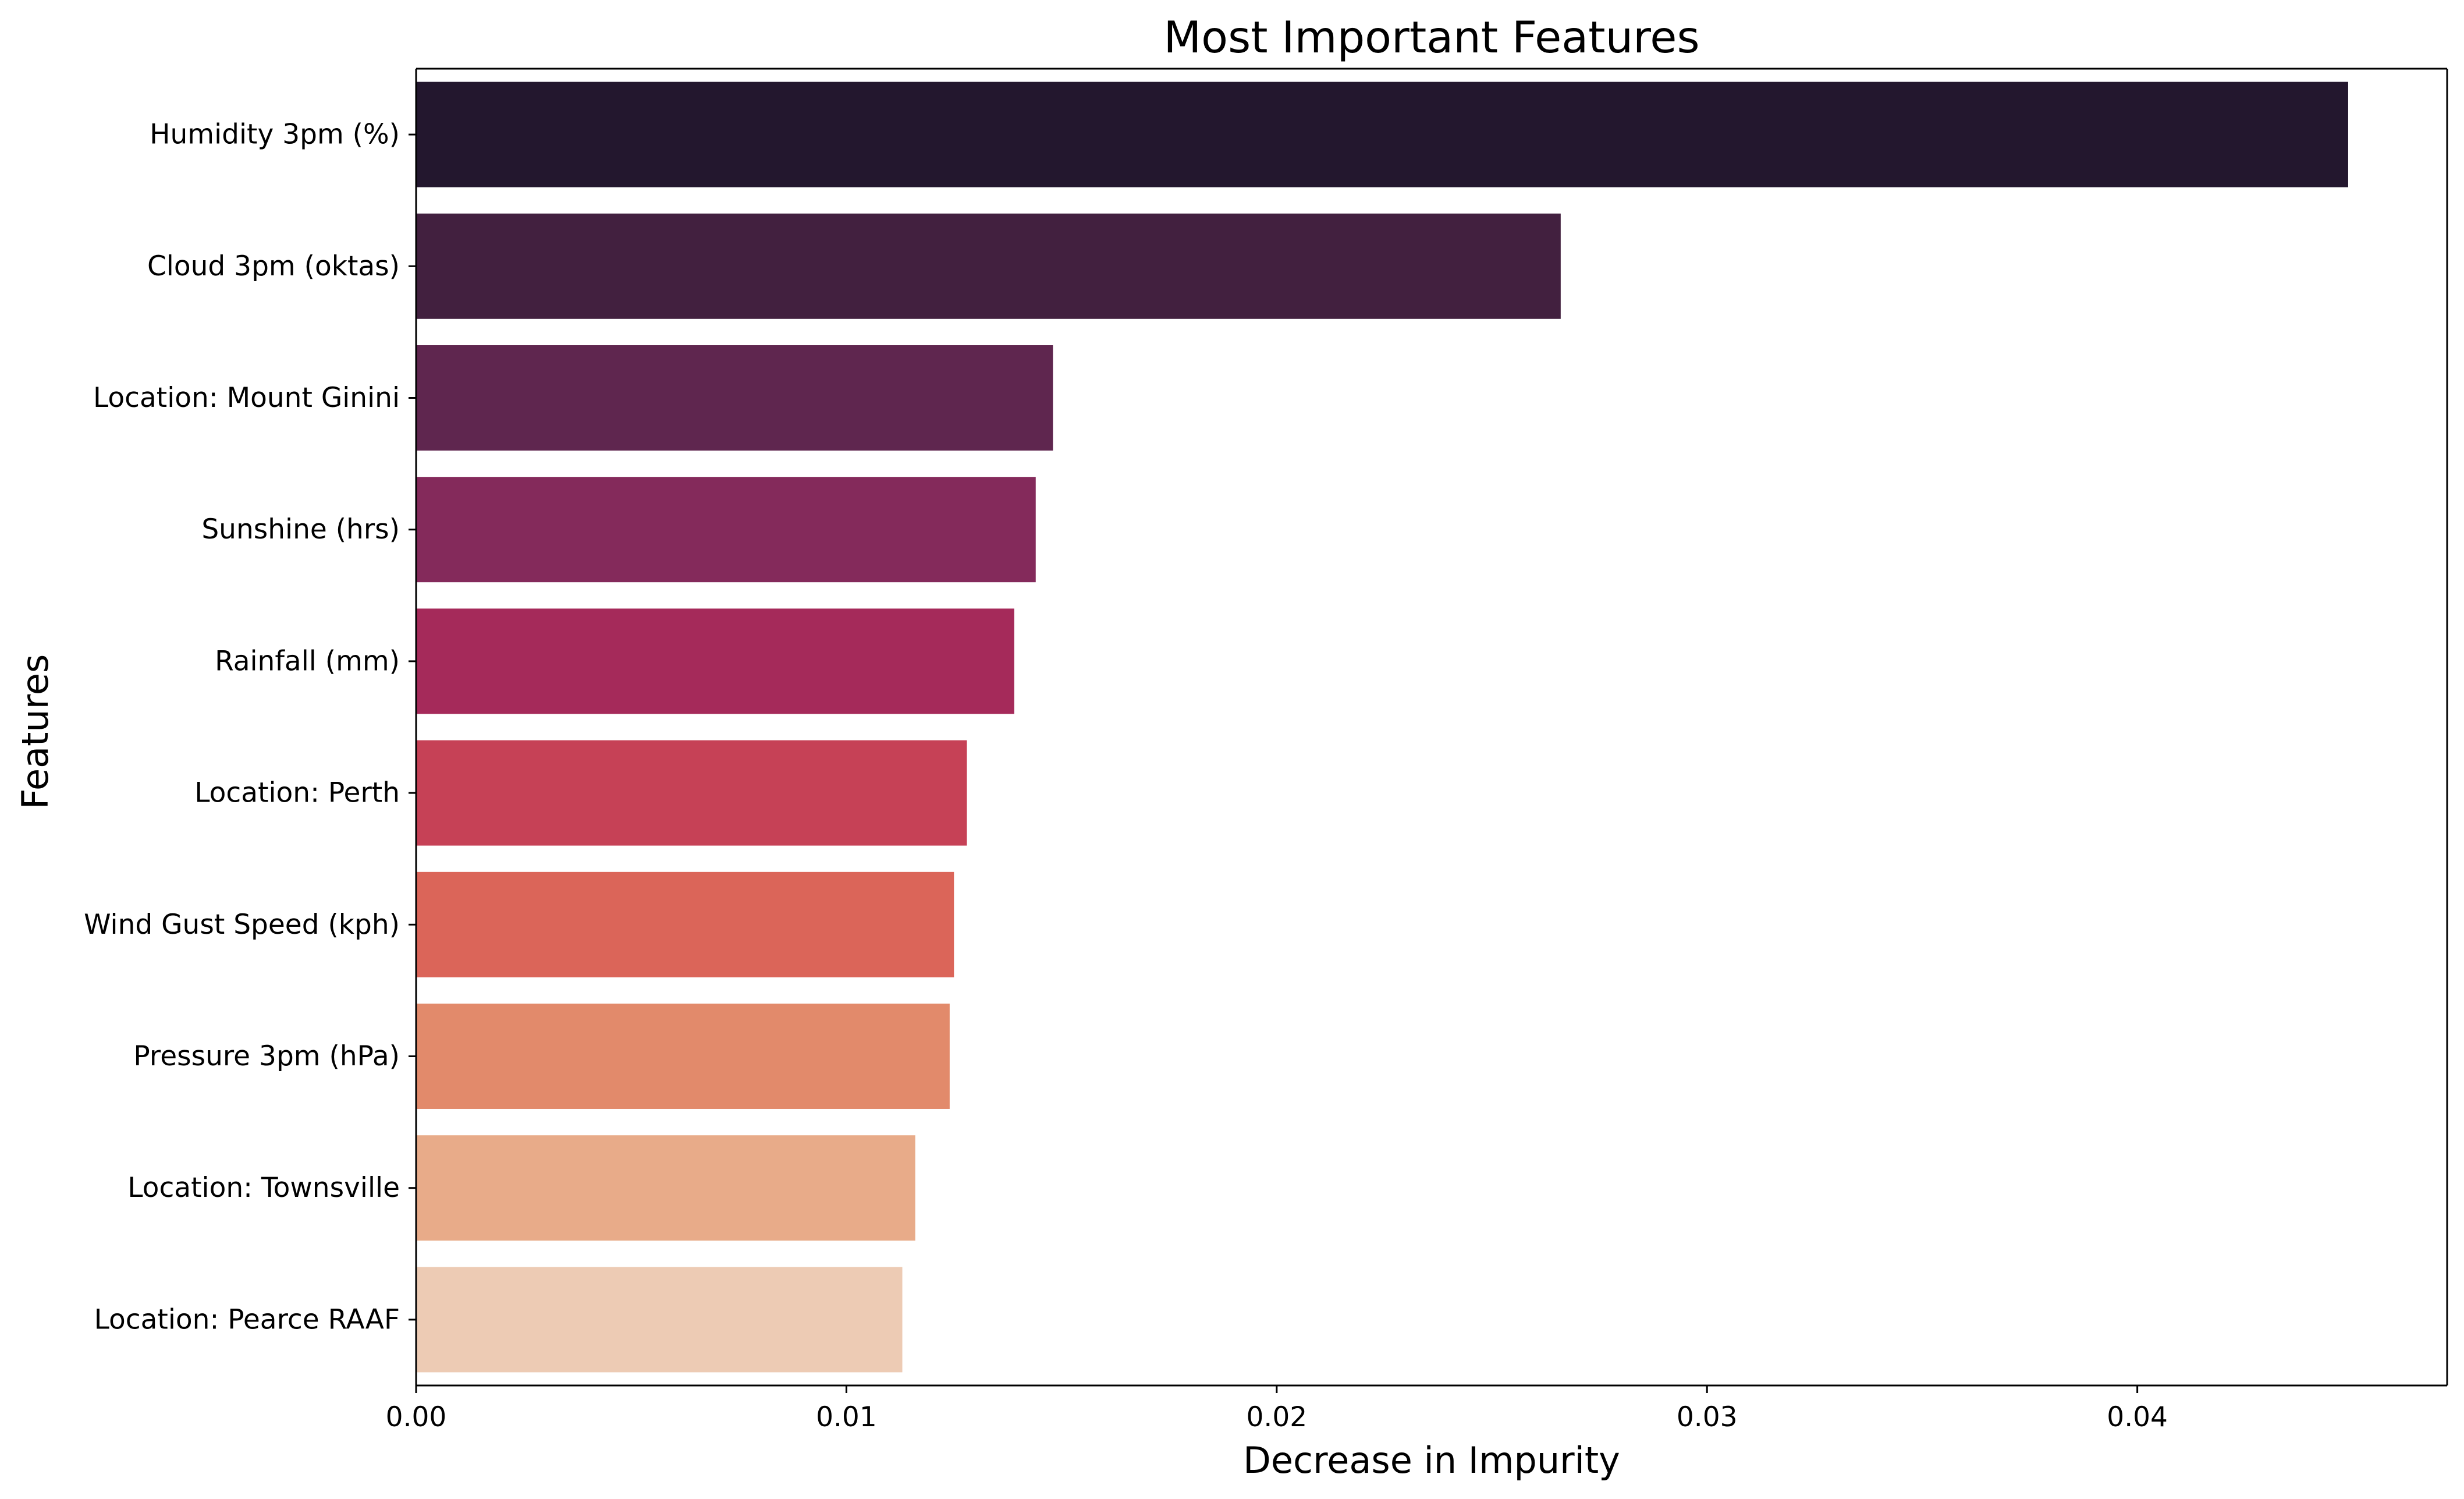 Image resolution: width=2464 pixels, height=1499 pixels. What do you see at coordinates (247, 1319) in the screenshot?
I see `y-tick-label: Location: Pearce RAAF` at bounding box center [247, 1319].